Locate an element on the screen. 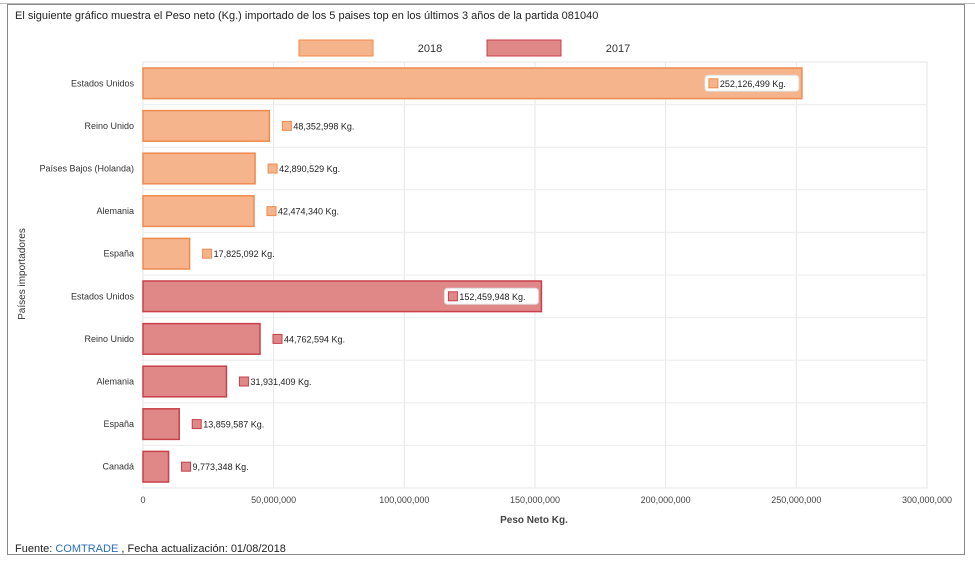  x-tick-label: 250,000,000 is located at coordinates (796, 500).